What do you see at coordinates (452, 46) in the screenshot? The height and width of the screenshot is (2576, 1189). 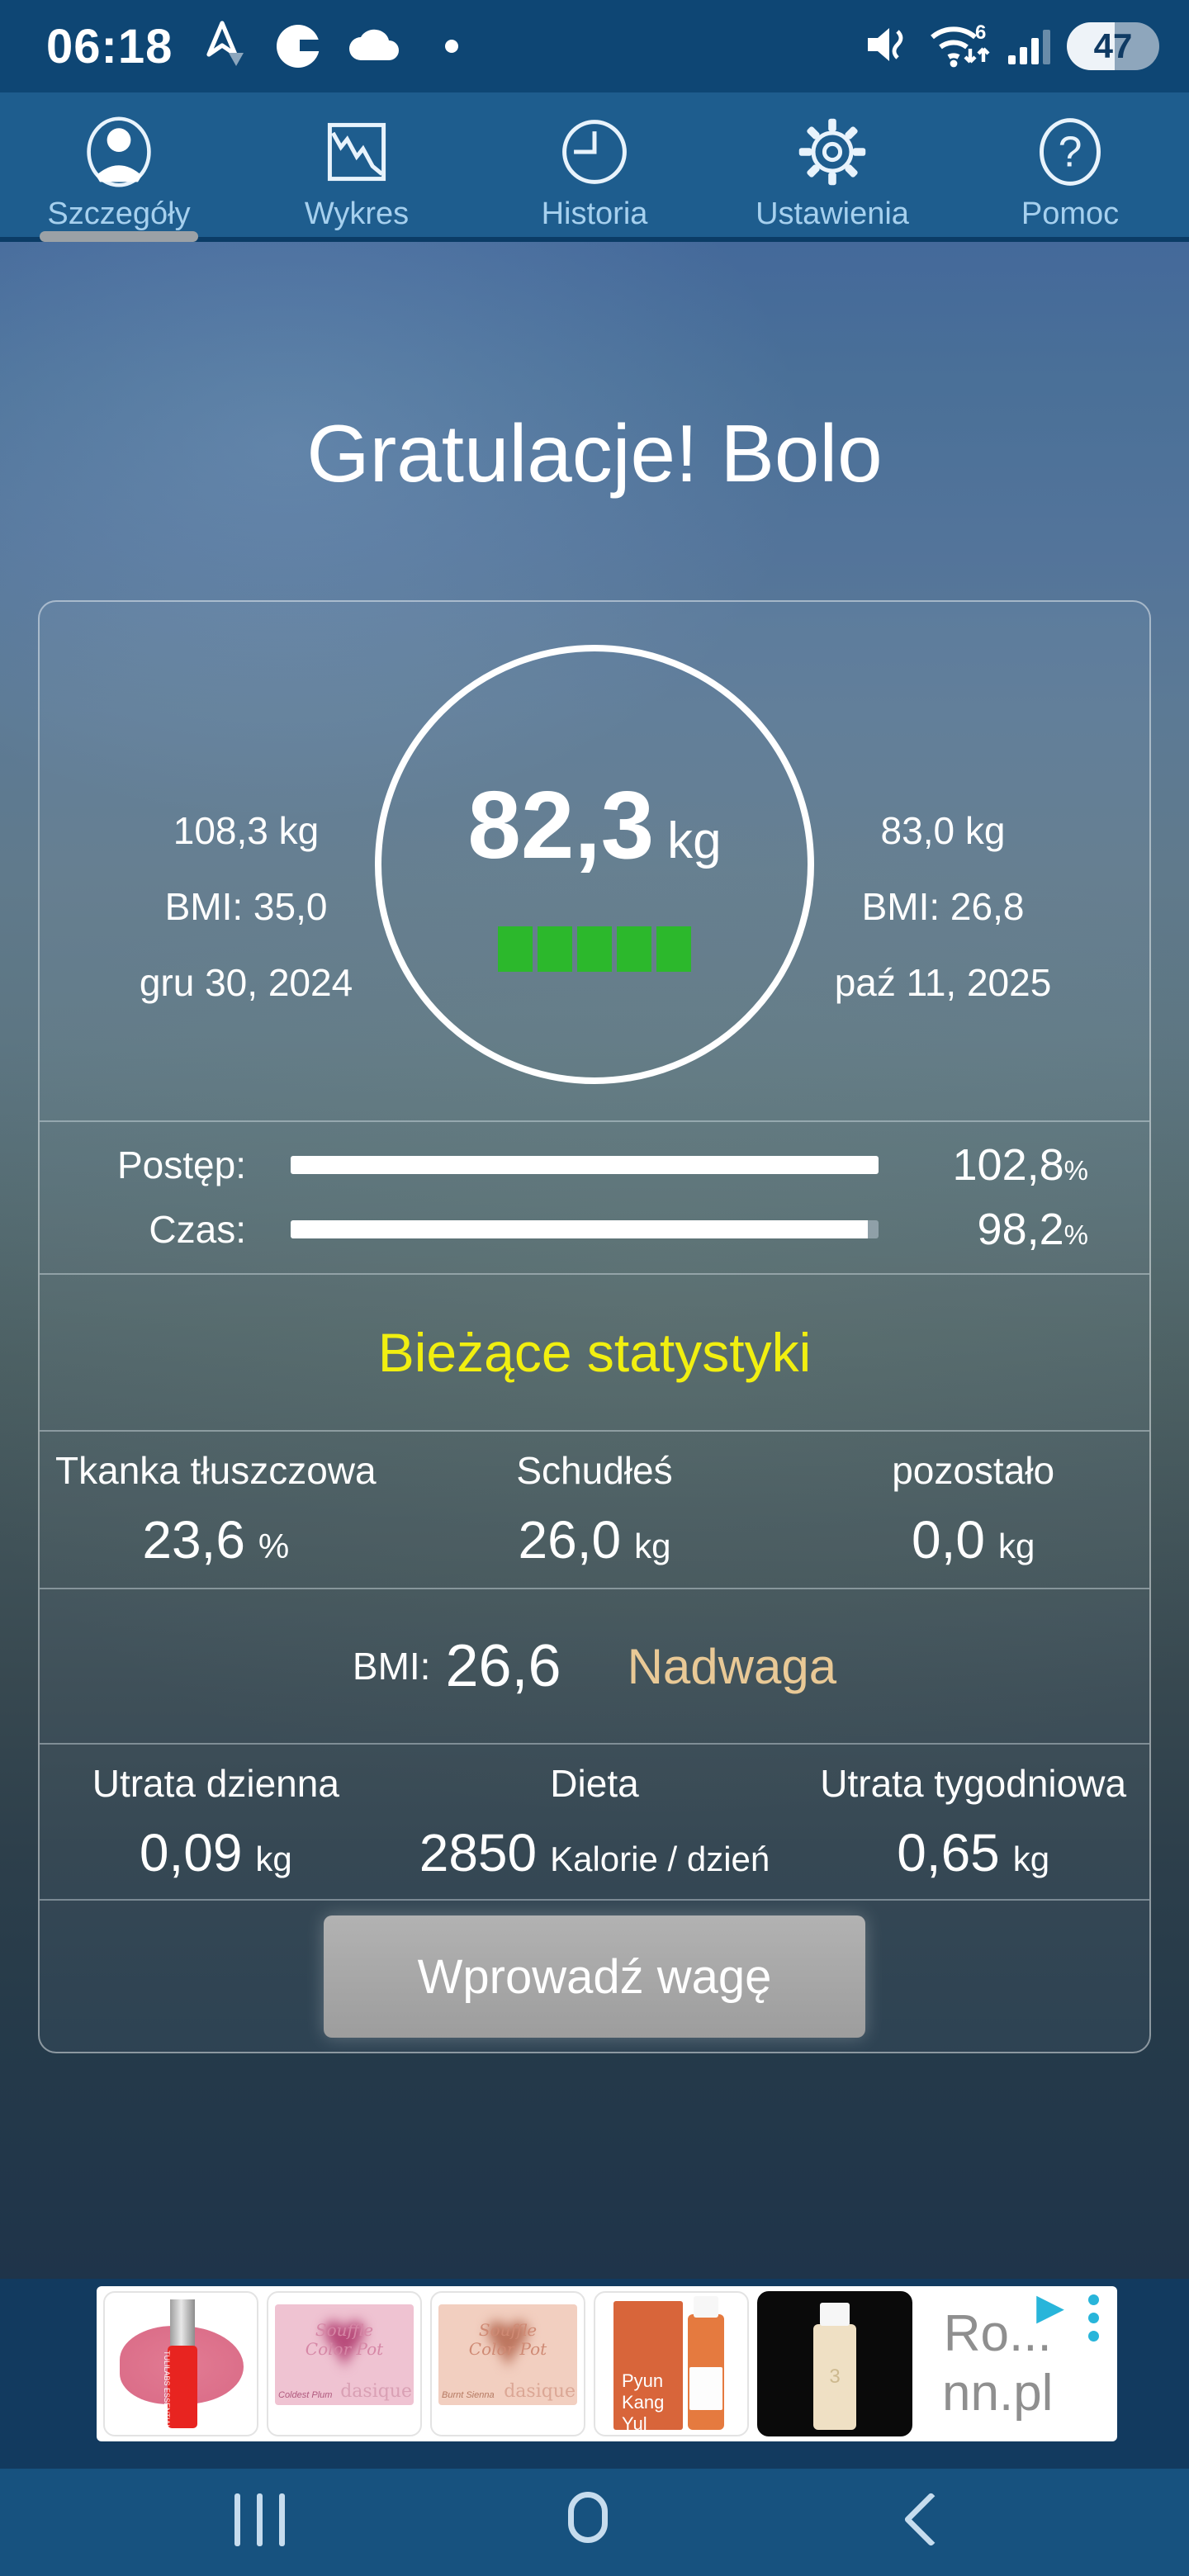 I see `notification-dot-icon` at bounding box center [452, 46].